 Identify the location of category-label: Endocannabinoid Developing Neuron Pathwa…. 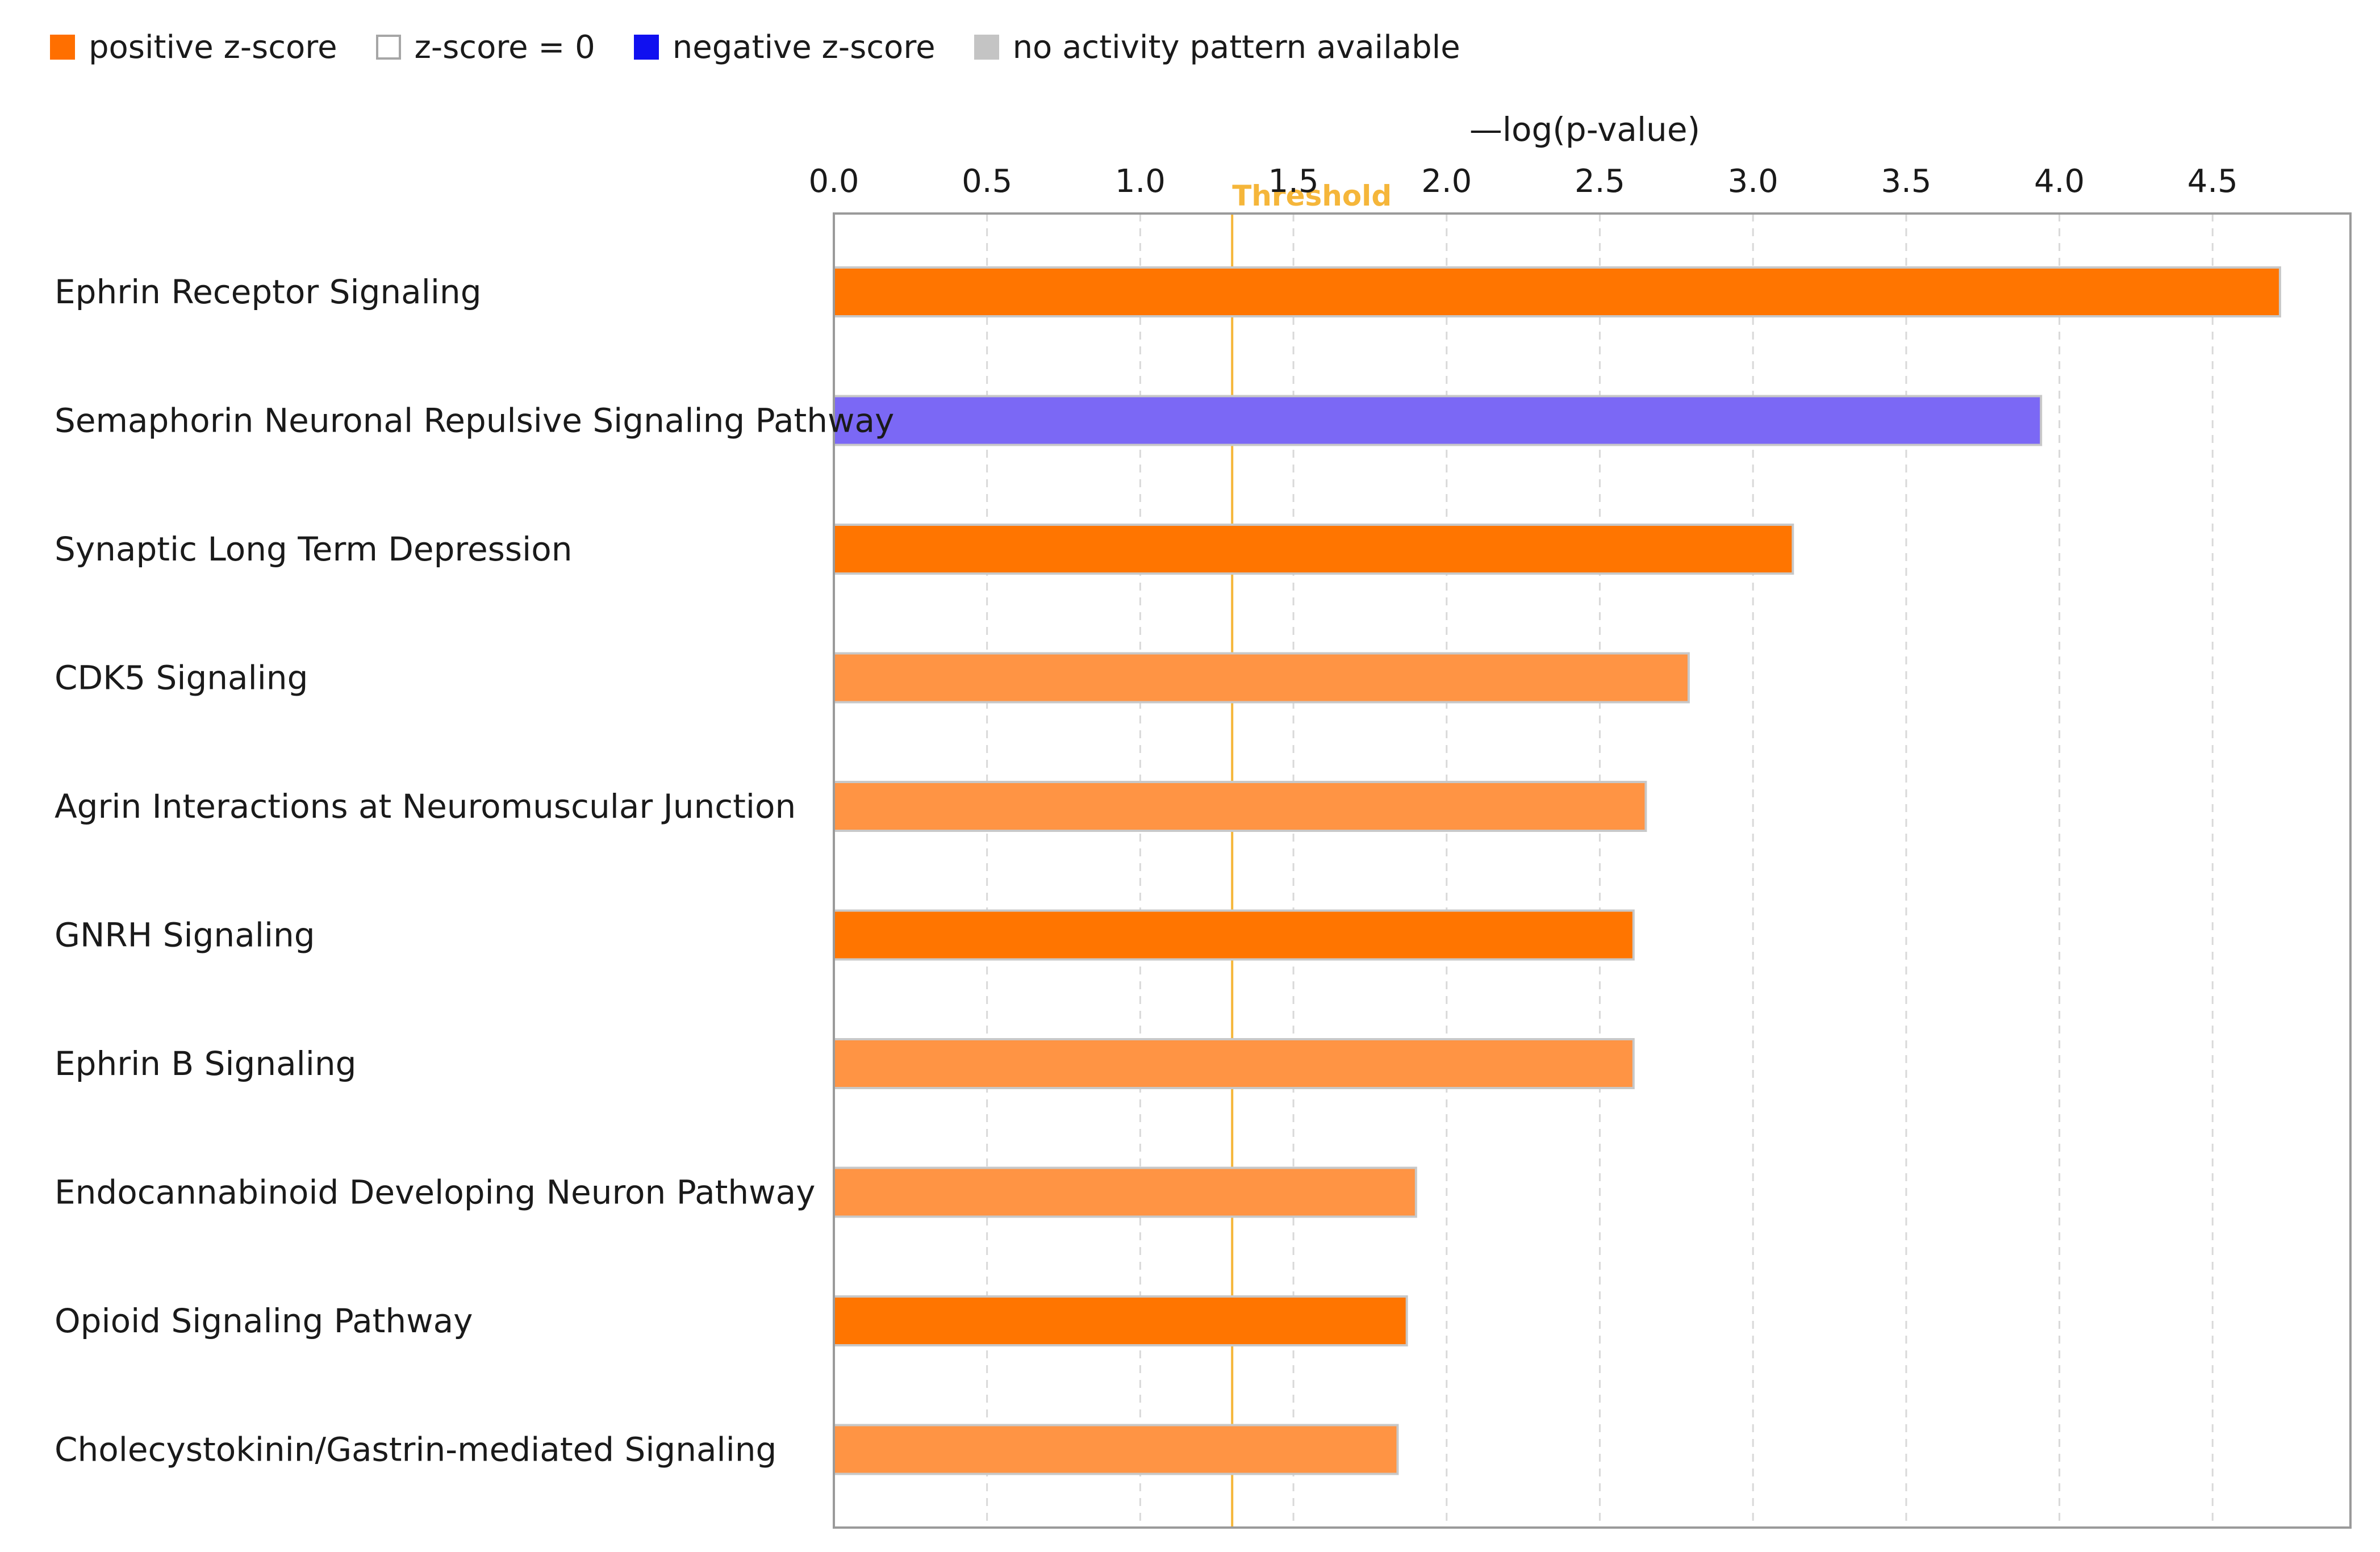
(435, 1192).